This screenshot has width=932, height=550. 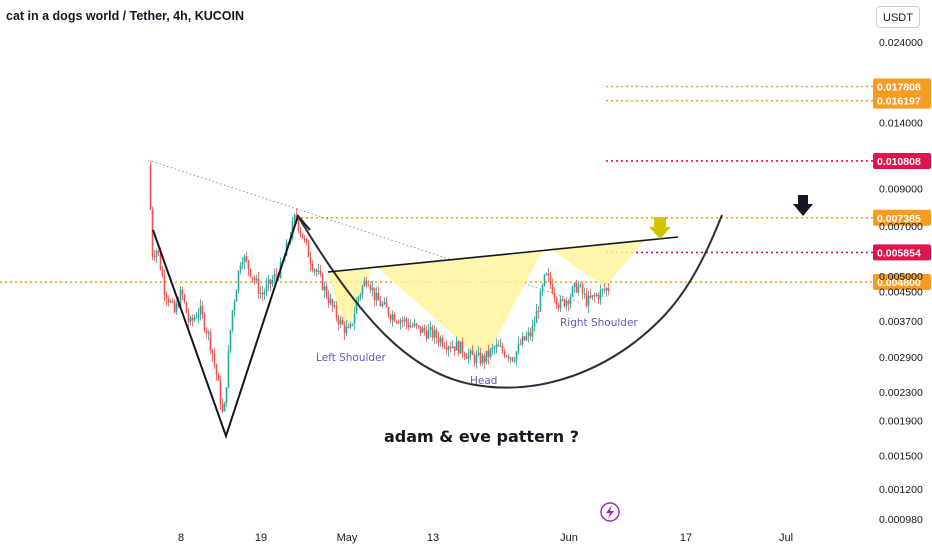 I want to click on price-tick-label: 0.000980, so click(x=901, y=520).